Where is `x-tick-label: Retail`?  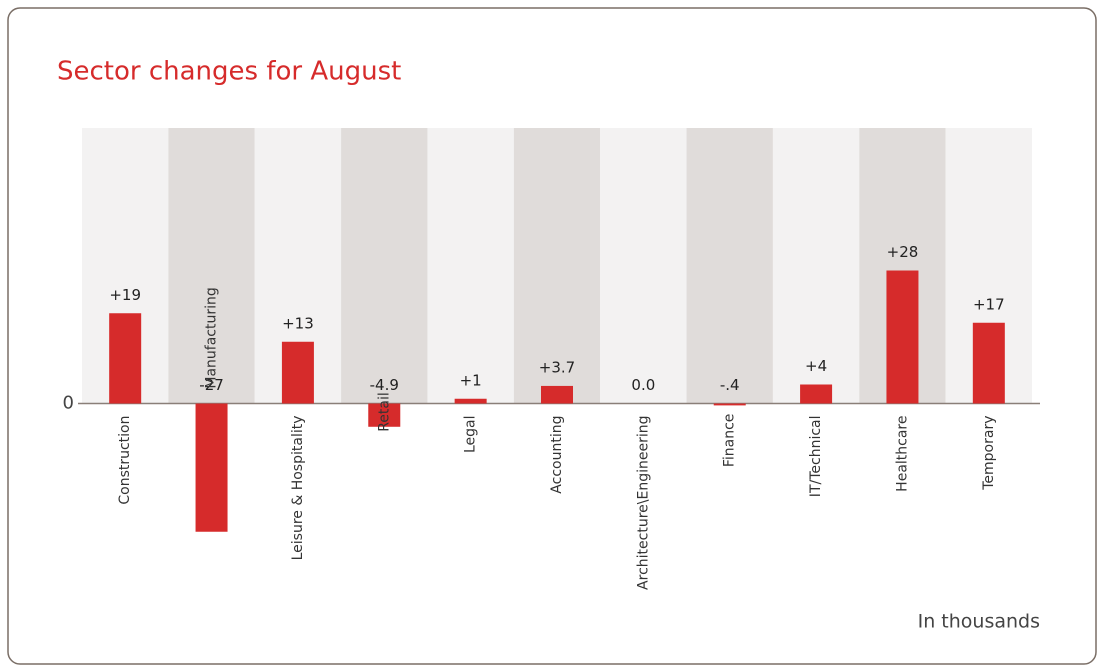
x-tick-label: Retail is located at coordinates (384, 412).